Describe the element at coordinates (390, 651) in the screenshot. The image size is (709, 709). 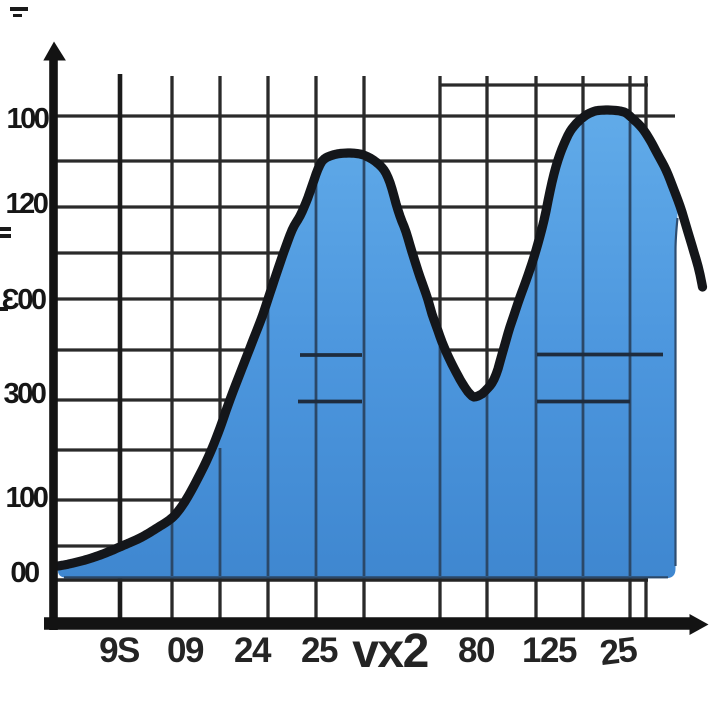
I see `svg-text: vx2` at that location.